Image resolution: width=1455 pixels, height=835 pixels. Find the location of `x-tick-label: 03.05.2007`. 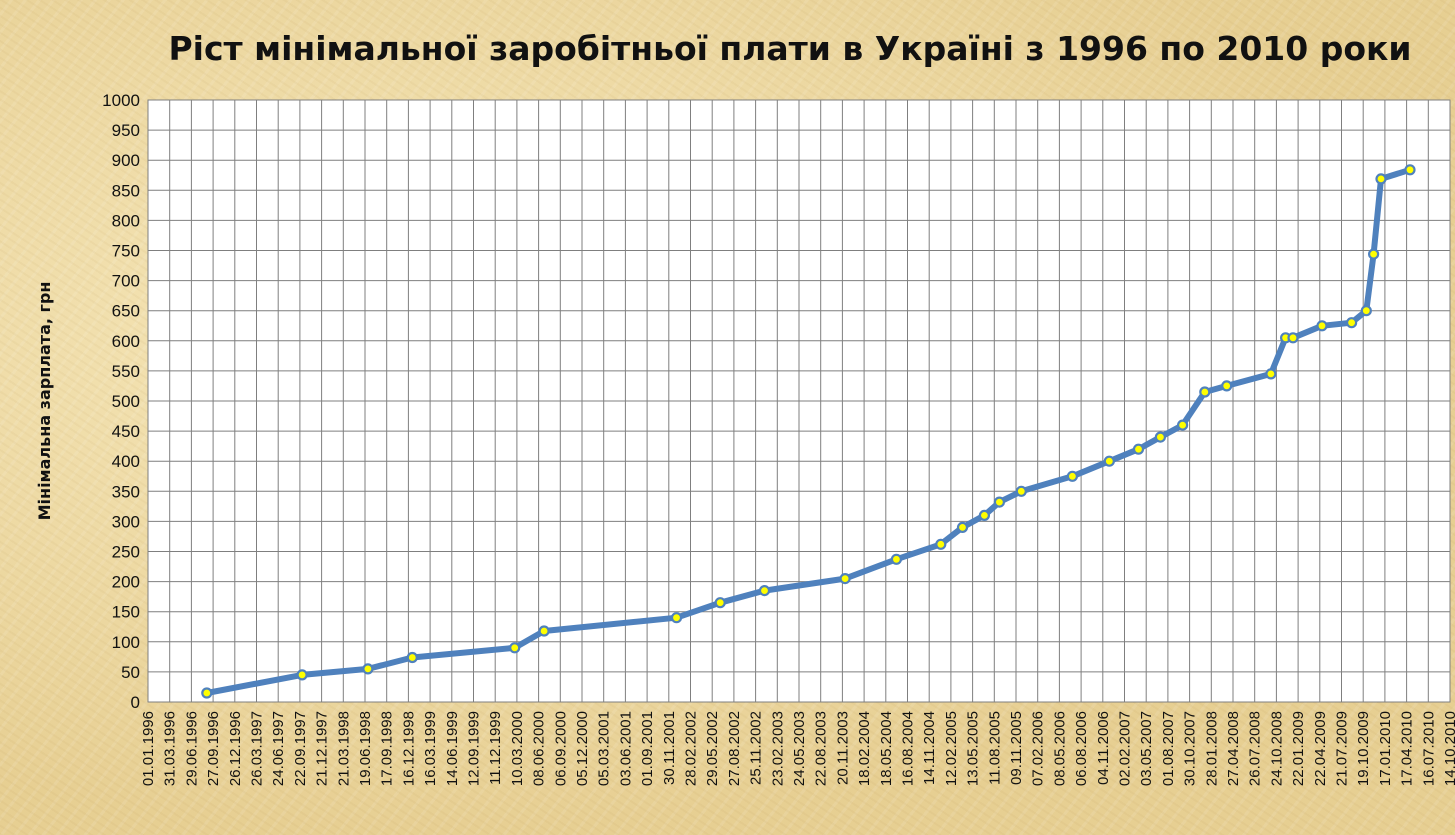

x-tick-label: 03.05.2007 is located at coordinates (1146, 748).